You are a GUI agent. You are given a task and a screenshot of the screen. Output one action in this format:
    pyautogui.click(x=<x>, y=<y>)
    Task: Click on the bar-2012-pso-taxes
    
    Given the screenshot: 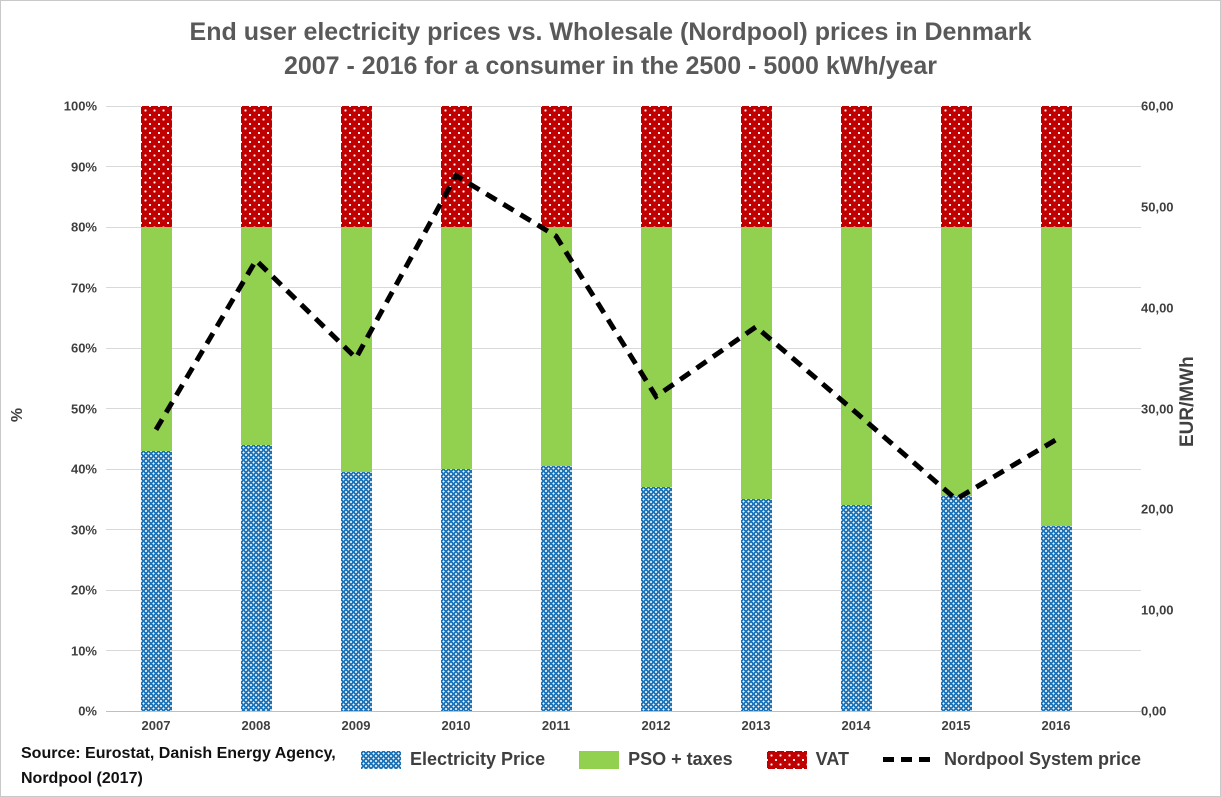 What is the action you would take?
    pyautogui.click(x=656, y=357)
    